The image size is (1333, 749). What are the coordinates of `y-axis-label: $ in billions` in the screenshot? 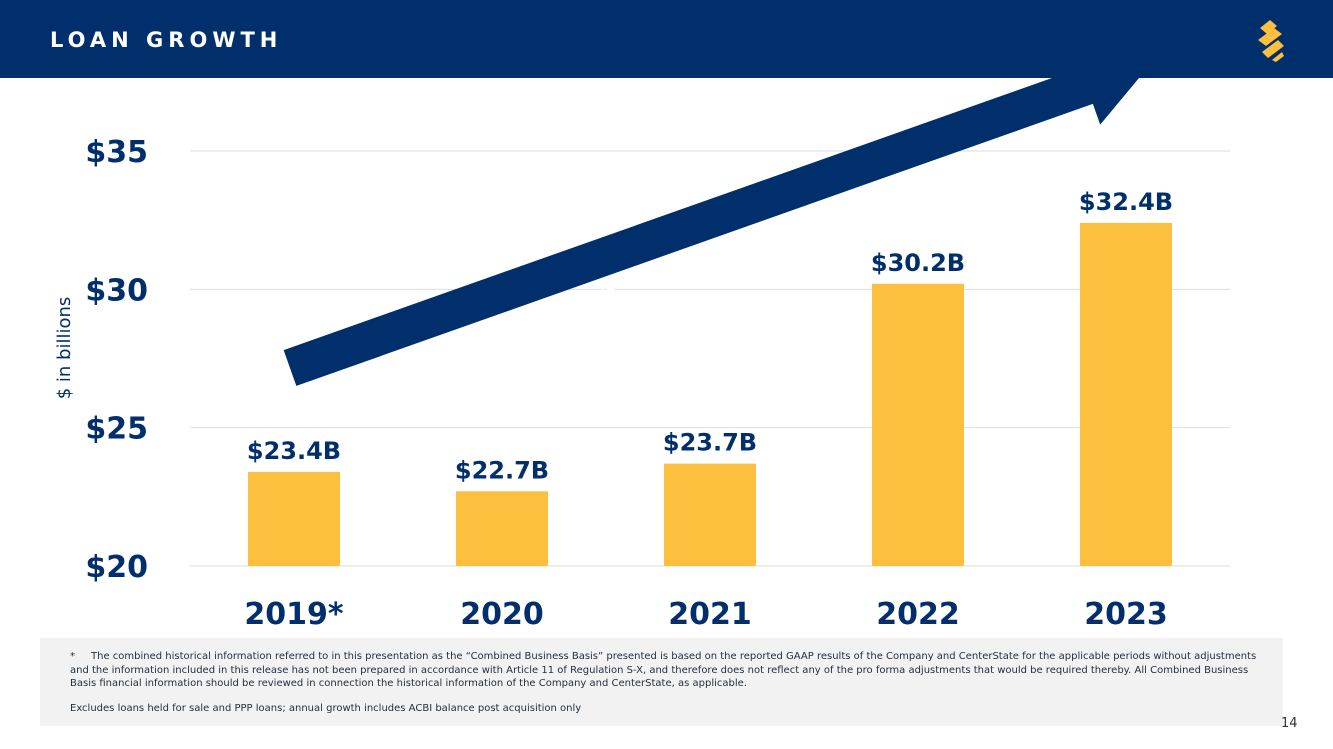 It's located at (64, 348).